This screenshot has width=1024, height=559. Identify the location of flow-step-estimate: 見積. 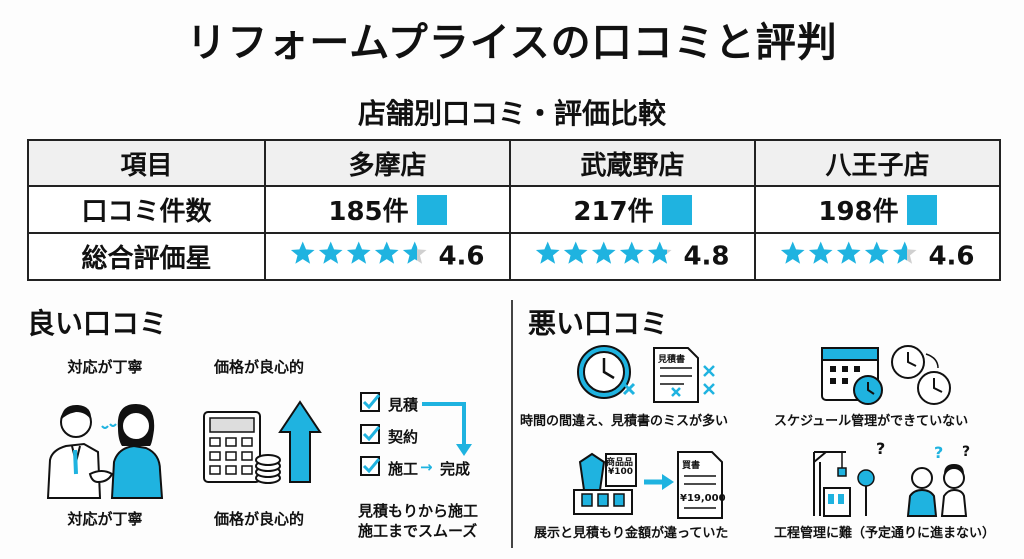
(403, 405).